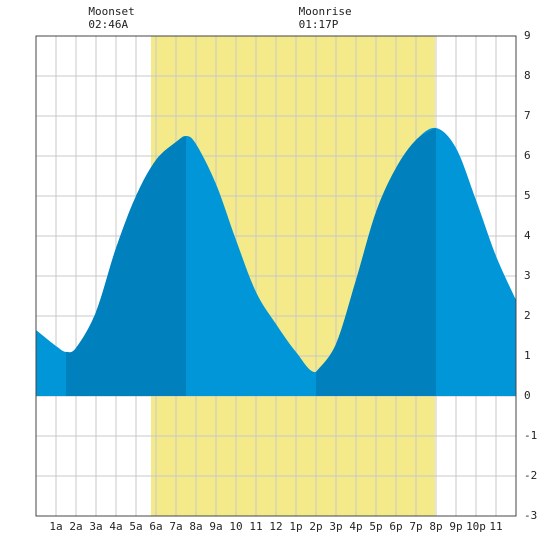  Describe the element at coordinates (115, 526) in the screenshot. I see `x-tick-label: 4a` at that location.